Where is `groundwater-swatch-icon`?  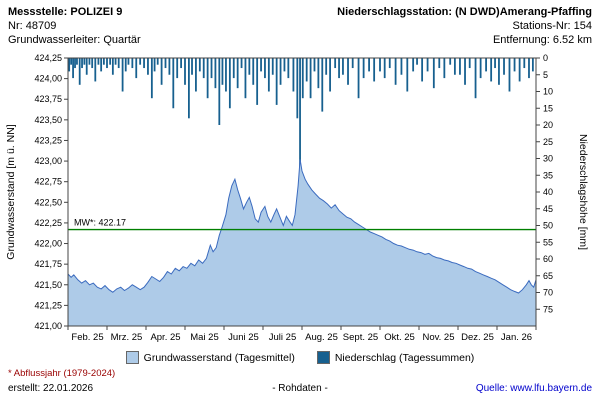 groundwater-swatch-icon is located at coordinates (132, 357).